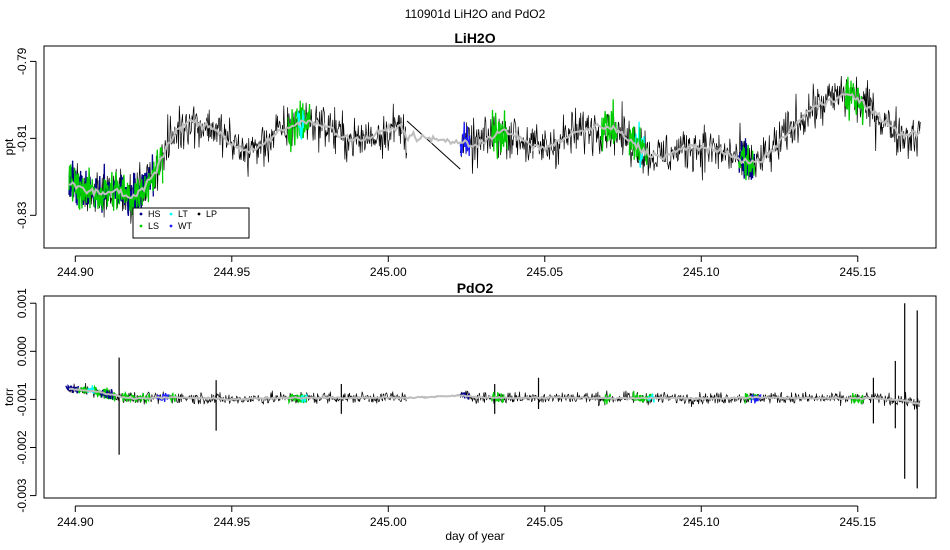 The width and height of the screenshot is (950, 550). I want to click on lih2o-panel-title: LiH2O, so click(474, 38).